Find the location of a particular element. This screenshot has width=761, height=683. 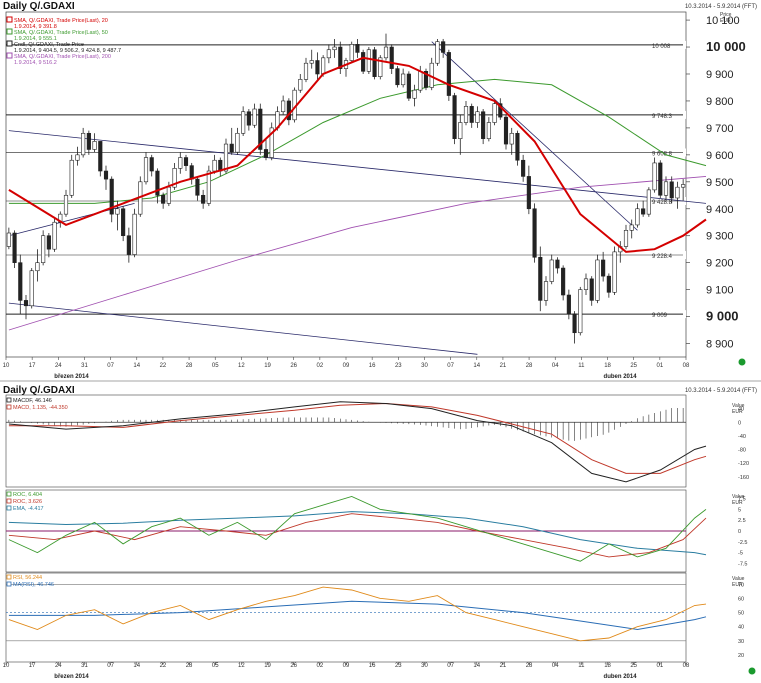

roc-y-tick-label: 2.5 is located at coordinates (742, 521).